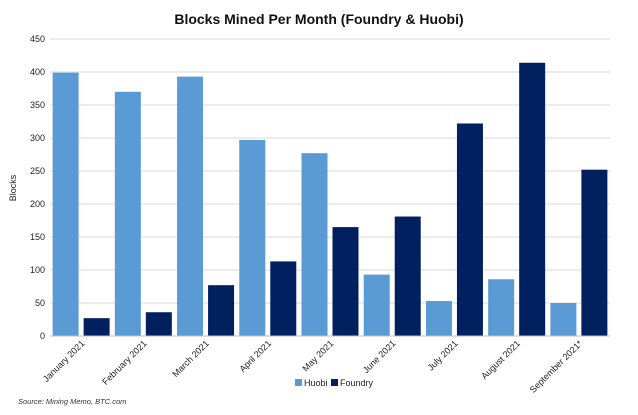  I want to click on legend-label-foundry: Foundry, so click(357, 383).